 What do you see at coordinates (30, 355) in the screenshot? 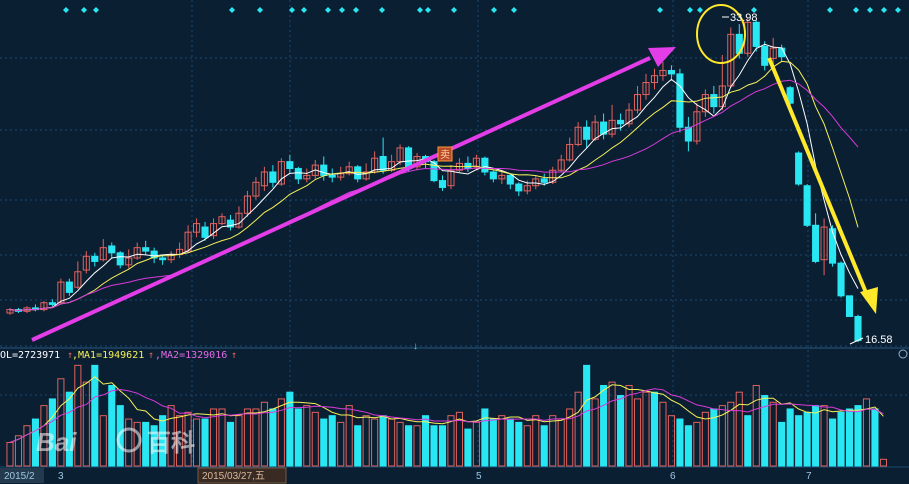
I see `vol-label: OL=2723971` at bounding box center [30, 355].